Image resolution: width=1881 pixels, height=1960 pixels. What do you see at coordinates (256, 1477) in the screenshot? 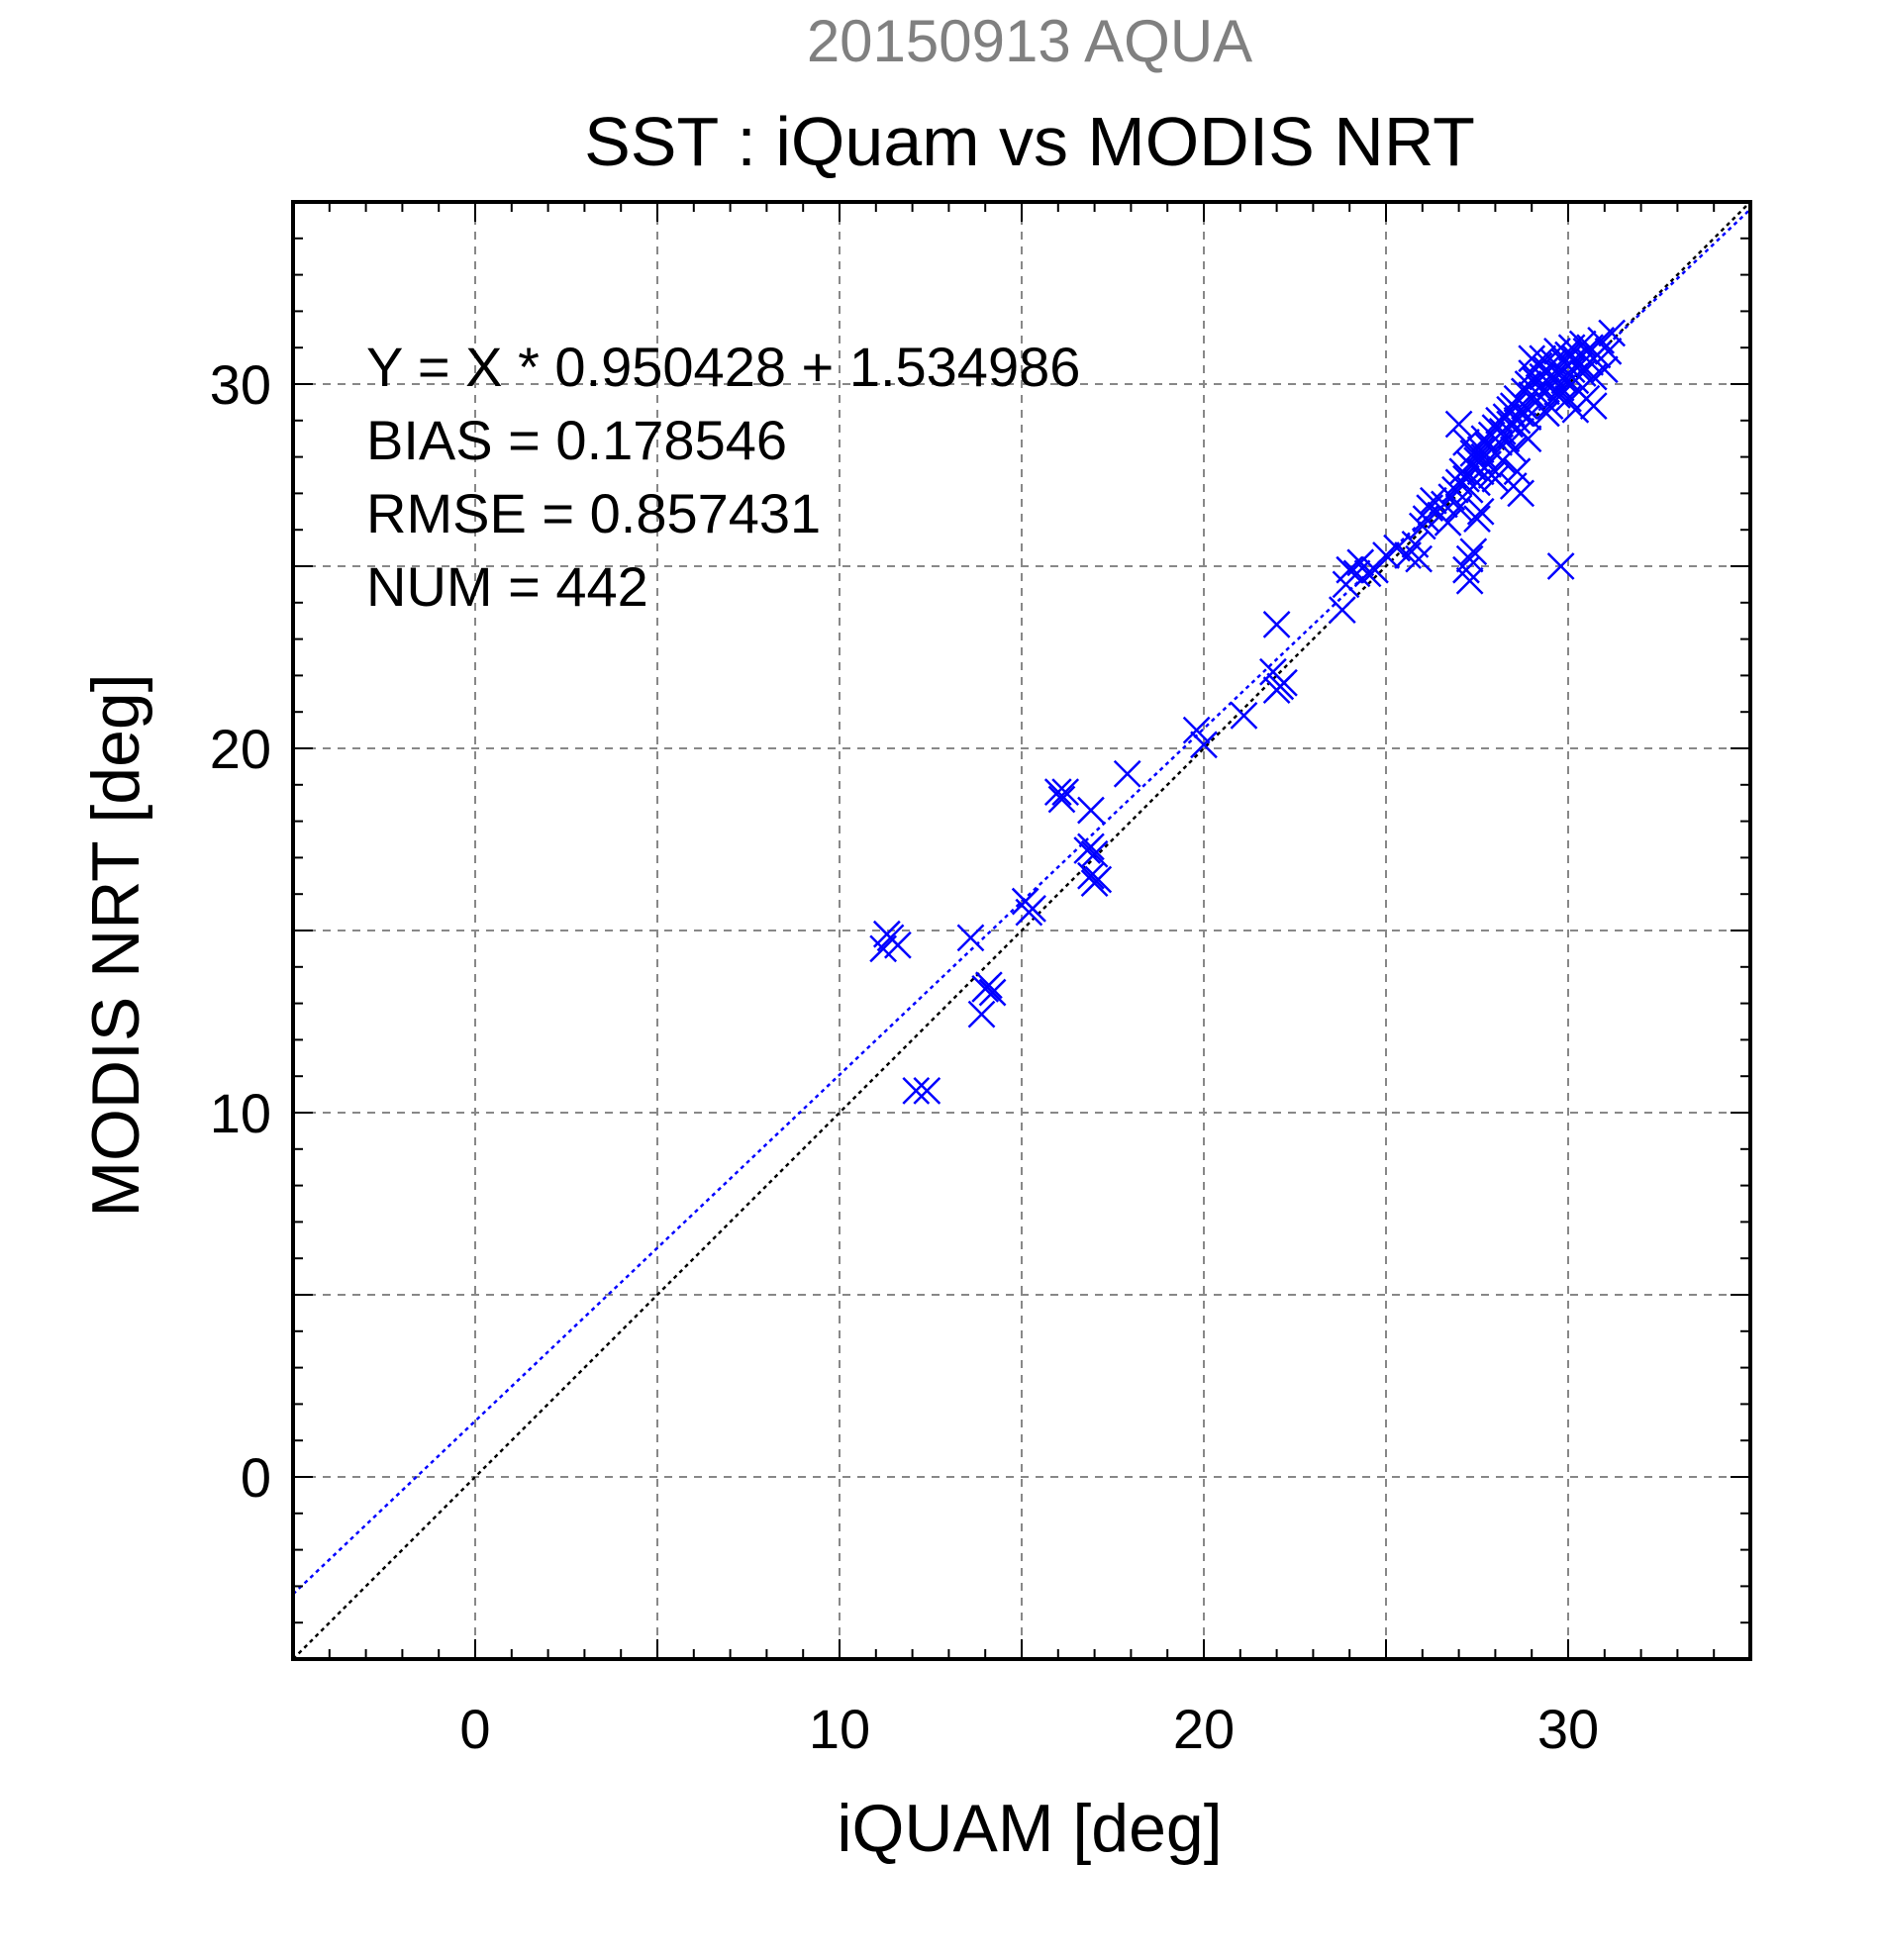
I see `y-tick-label: 0` at bounding box center [256, 1477].